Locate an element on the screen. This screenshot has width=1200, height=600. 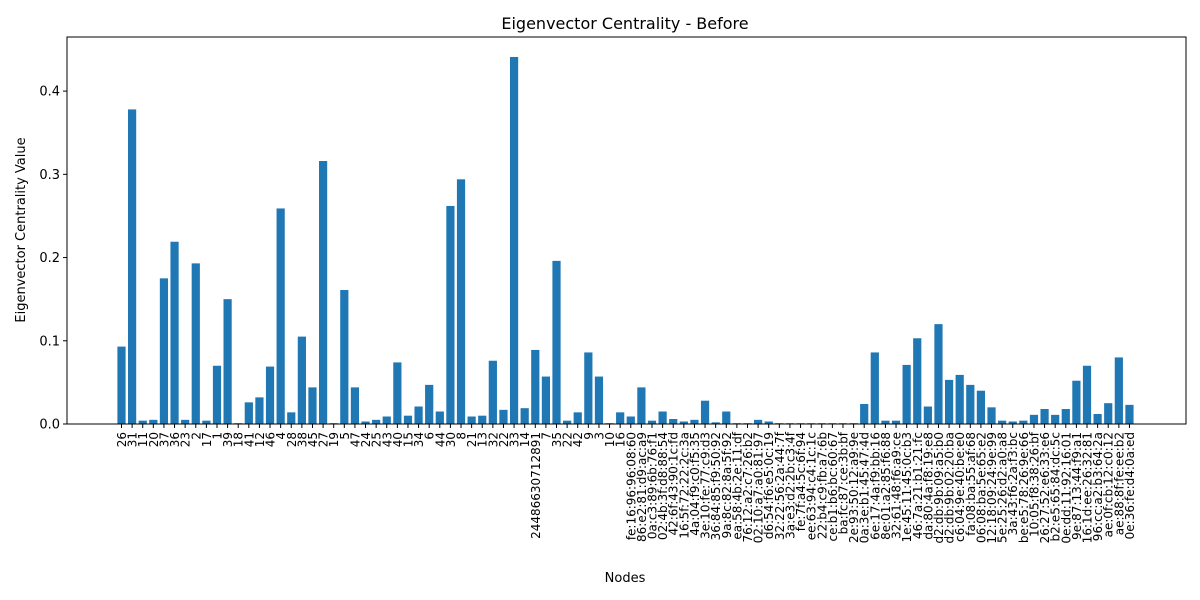
x-tick-label: 0a:c3:89:6b:76:f1 is located at coordinates (653, 485).